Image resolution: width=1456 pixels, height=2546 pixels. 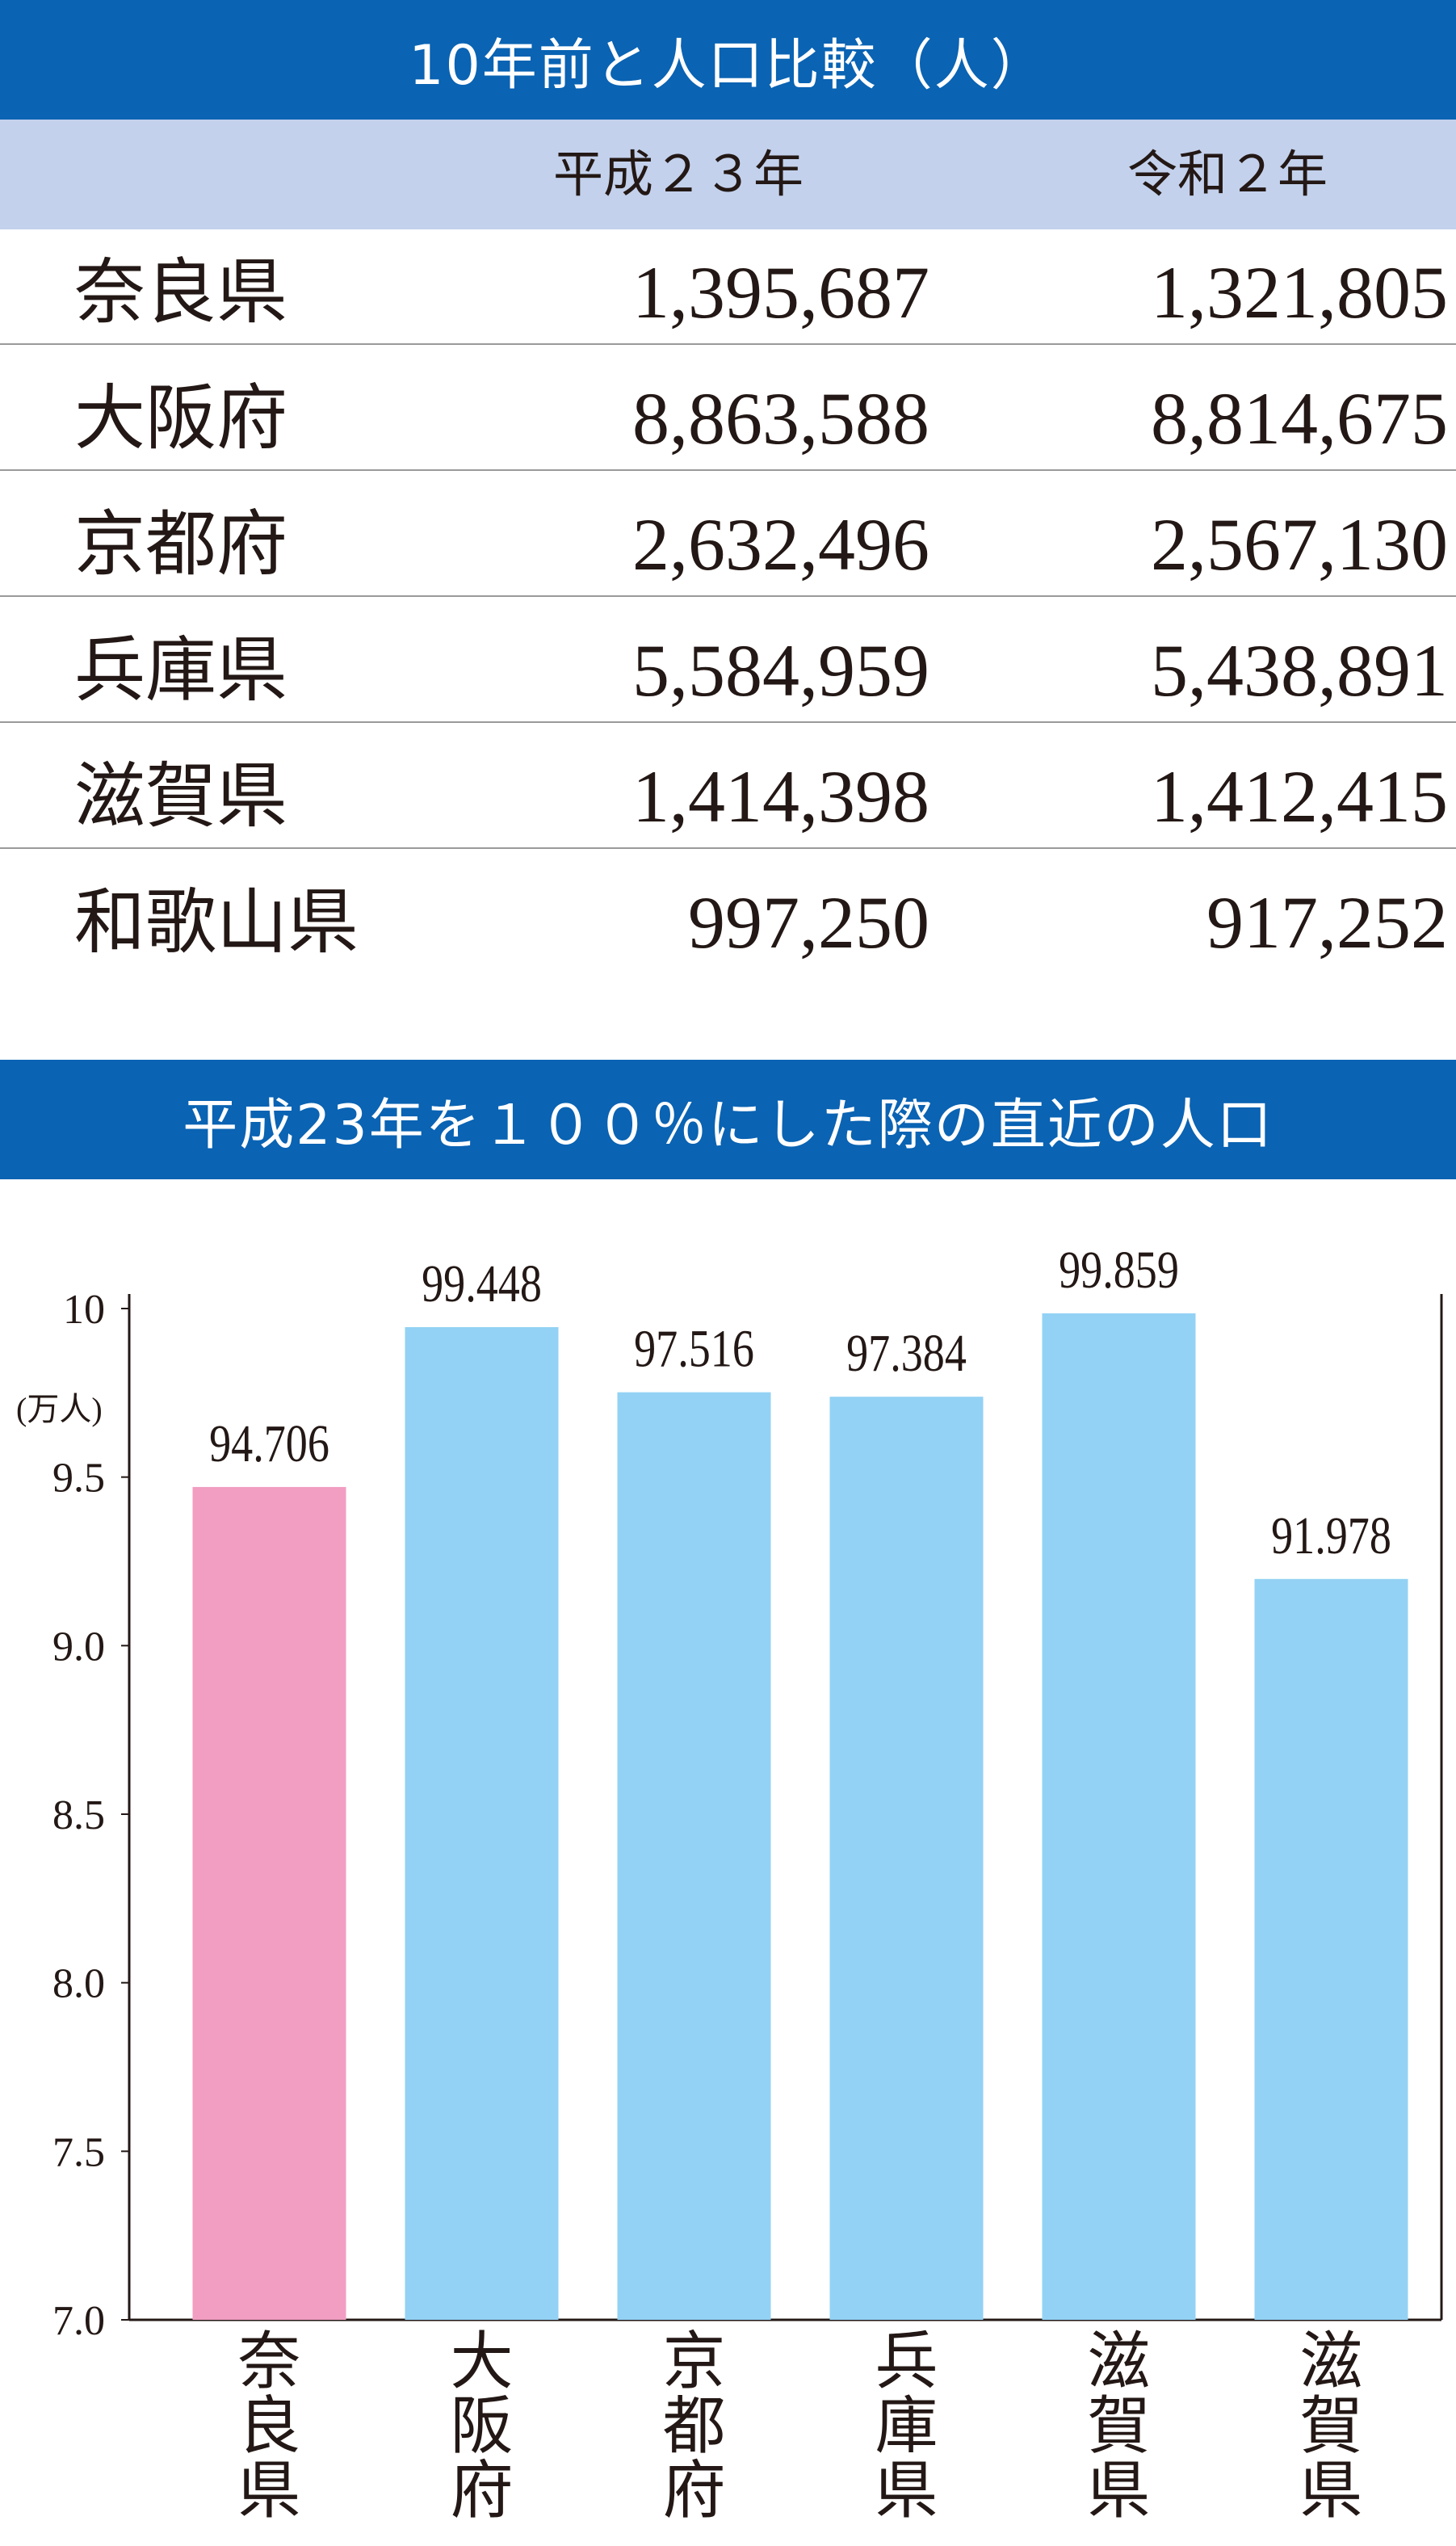 What do you see at coordinates (78, 1815) in the screenshot?
I see `y-tick-label: 8.5` at bounding box center [78, 1815].